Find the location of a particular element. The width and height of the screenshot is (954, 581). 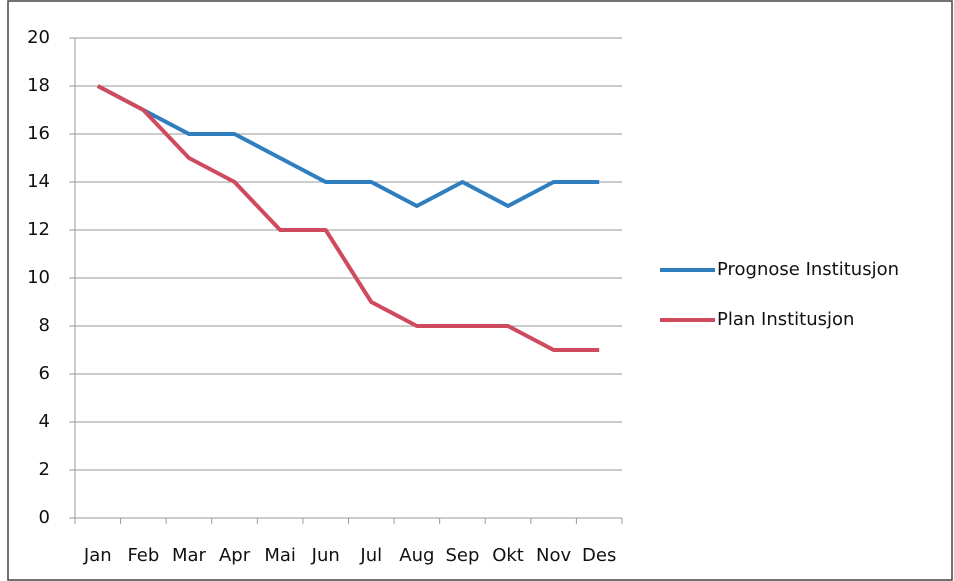

x-tick-label: Jan is located at coordinates (97, 555).